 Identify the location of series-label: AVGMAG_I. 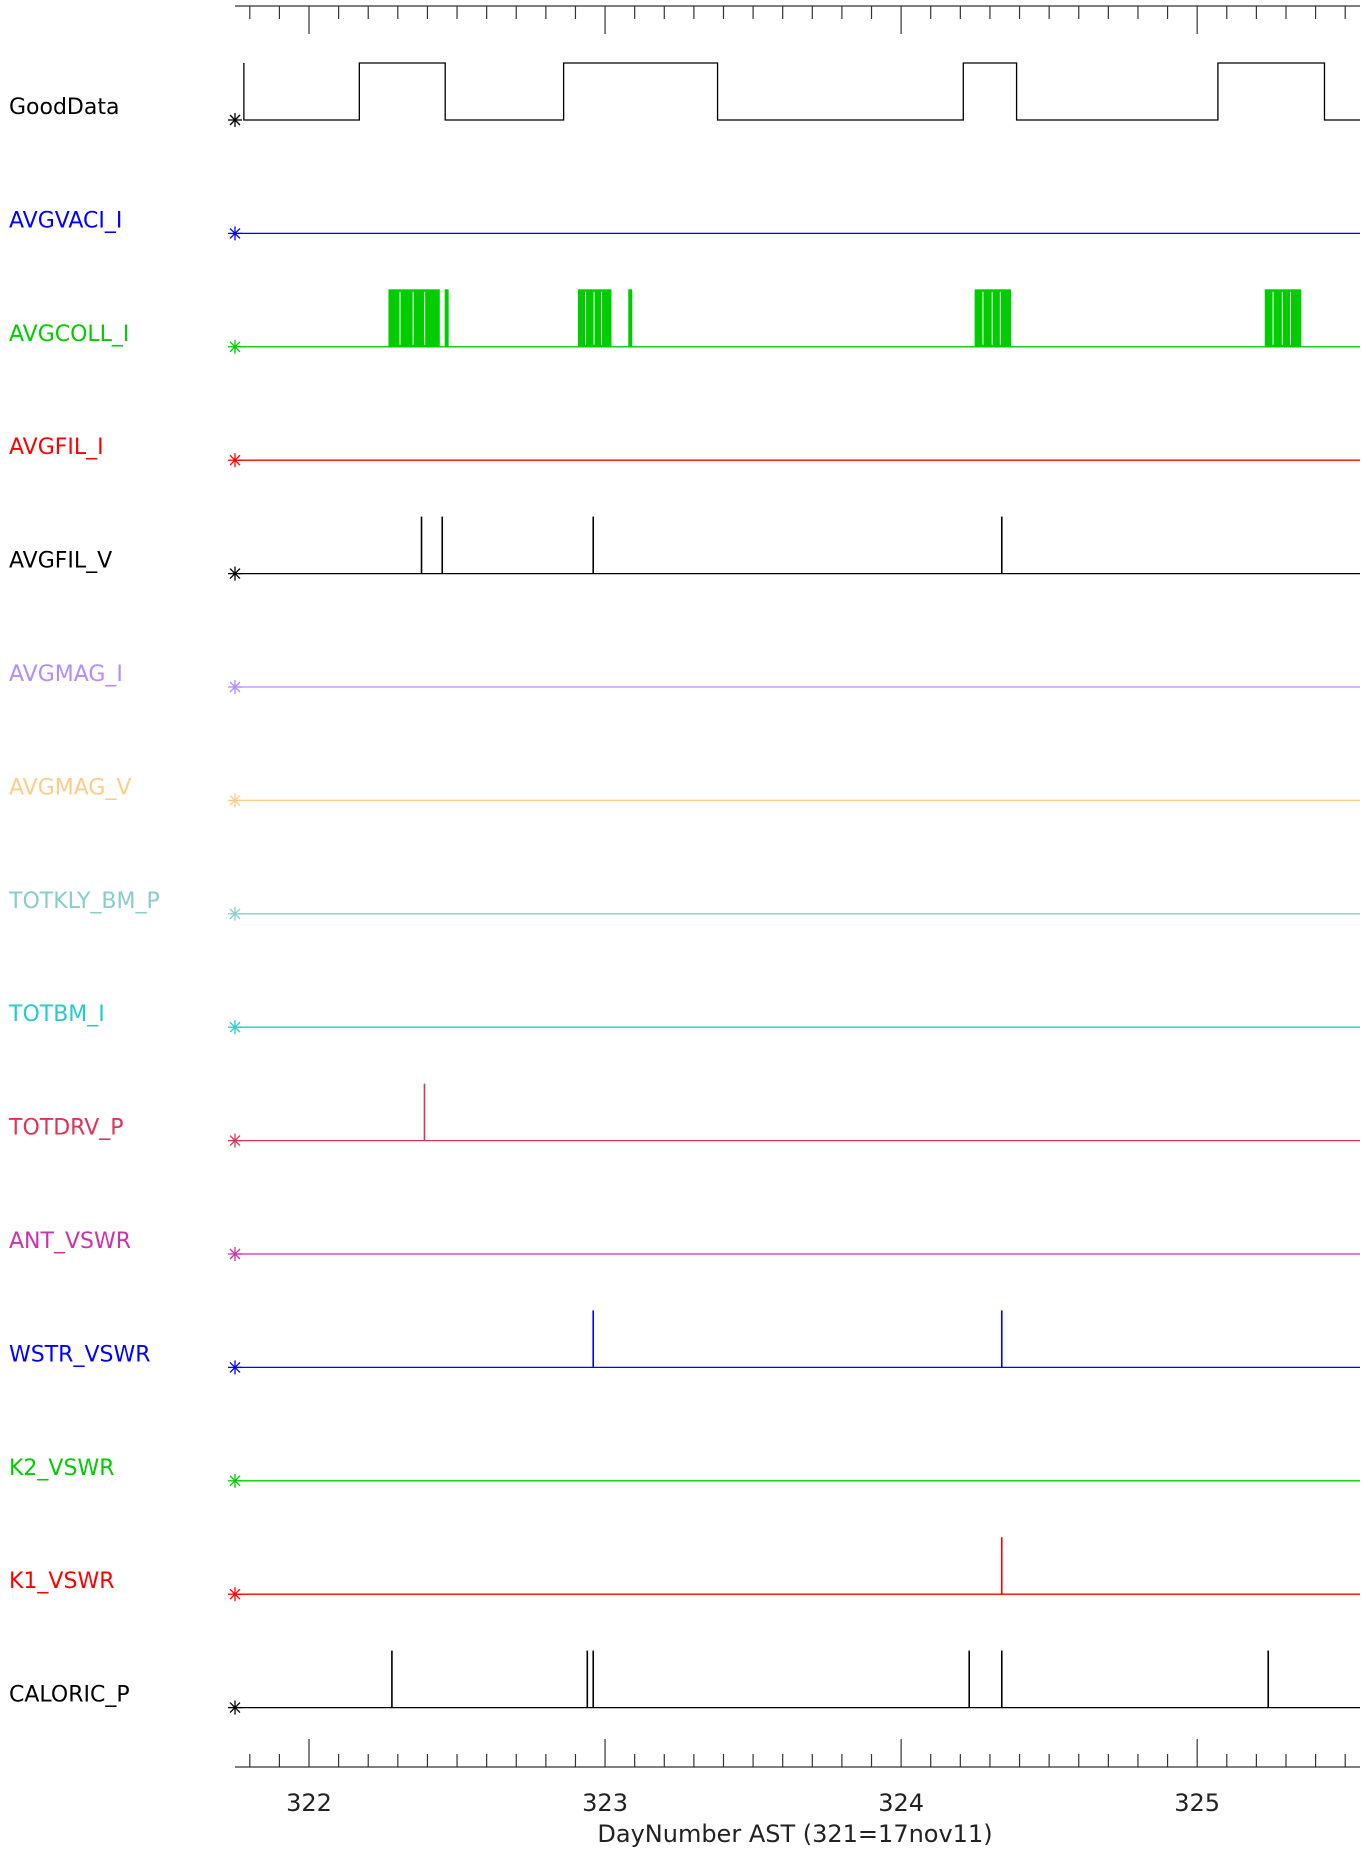
(66, 674).